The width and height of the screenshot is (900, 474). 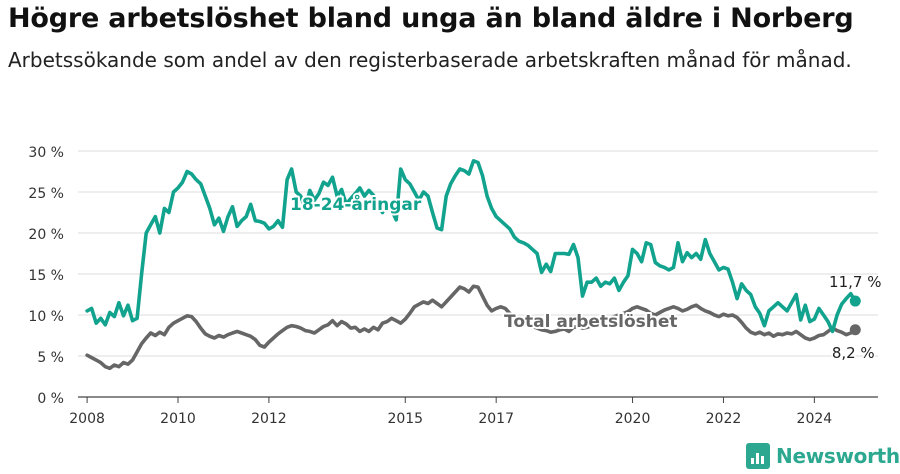 I want to click on brand-name: Newsworthy, so click(x=838, y=456).